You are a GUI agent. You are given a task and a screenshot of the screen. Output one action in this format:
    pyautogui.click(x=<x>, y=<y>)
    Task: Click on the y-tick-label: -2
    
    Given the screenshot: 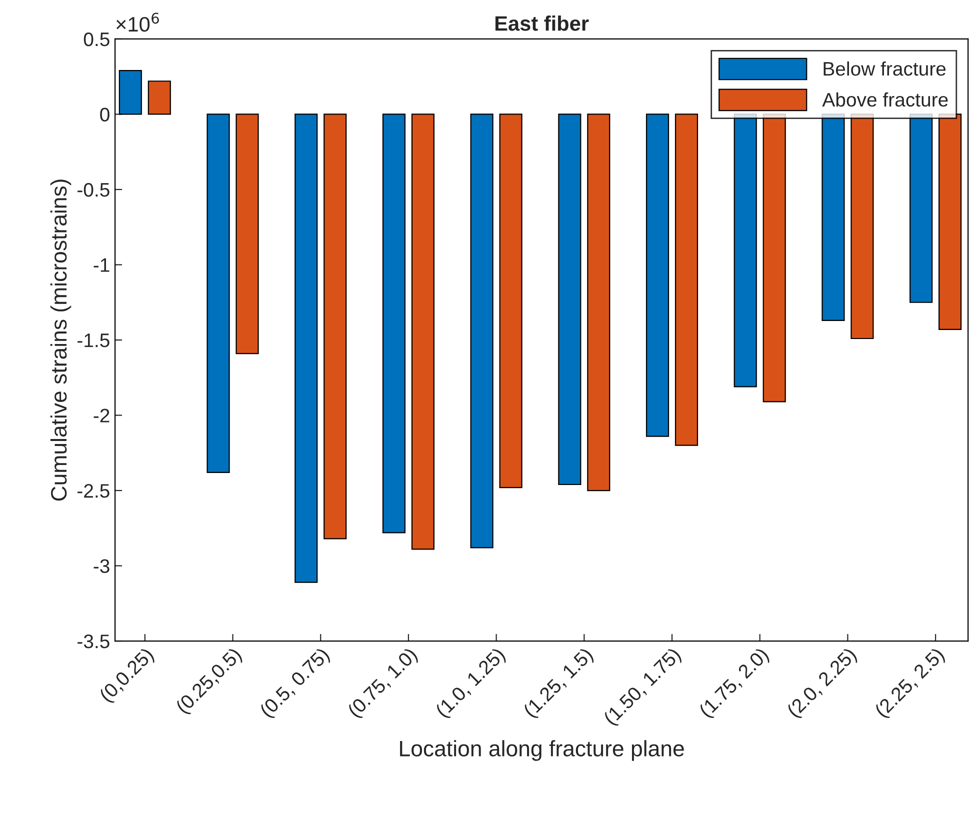 What is the action you would take?
    pyautogui.click(x=102, y=415)
    